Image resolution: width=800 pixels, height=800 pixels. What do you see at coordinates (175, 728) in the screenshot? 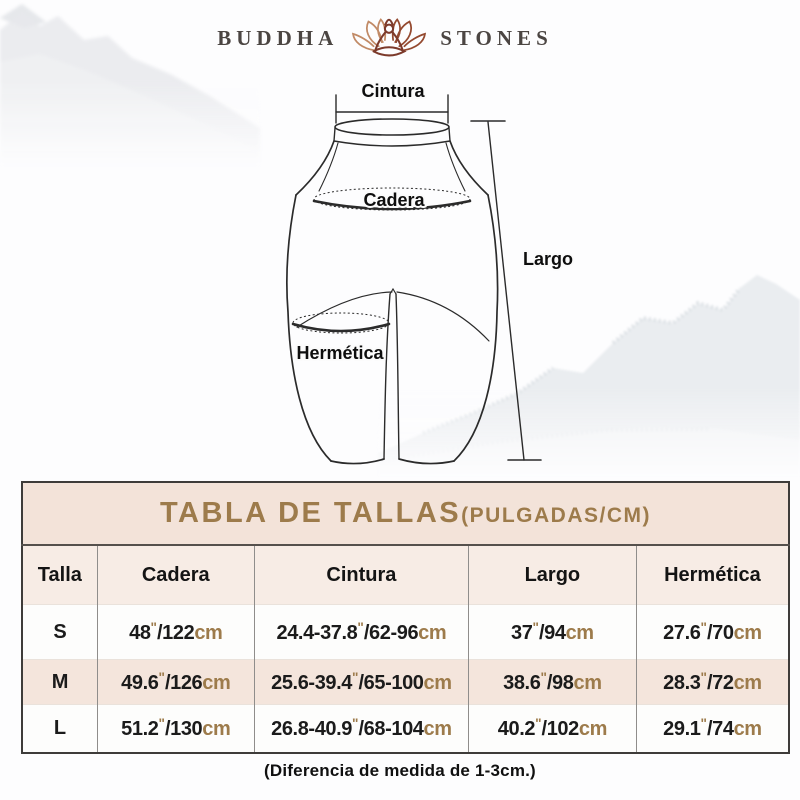
I see `measurement-cell: 51.2"/130cm` at bounding box center [175, 728].